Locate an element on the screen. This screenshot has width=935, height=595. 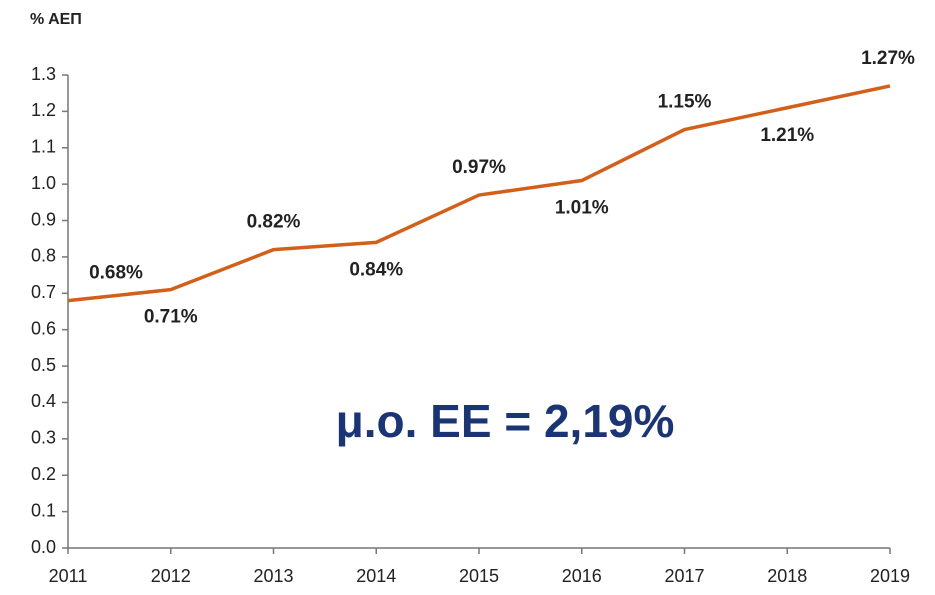
annotation: μ.ο. ΕΕ = 2,19% is located at coordinates (505, 421).